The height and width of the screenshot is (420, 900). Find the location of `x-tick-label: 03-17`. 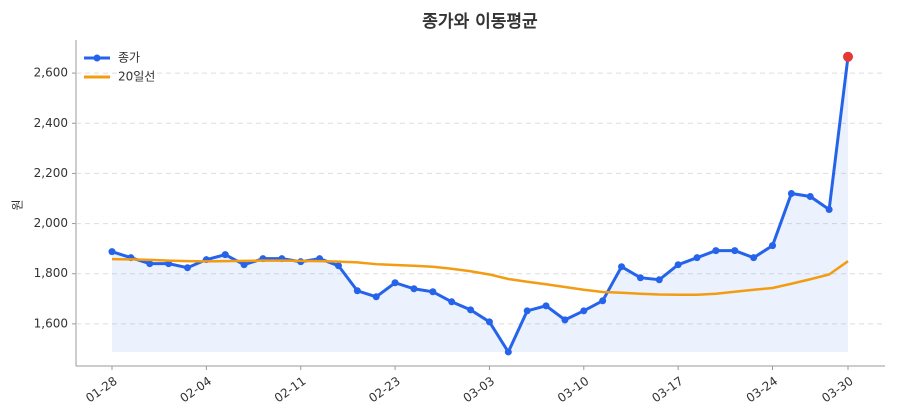

x-tick-label: 03-17 is located at coordinates (667, 389).